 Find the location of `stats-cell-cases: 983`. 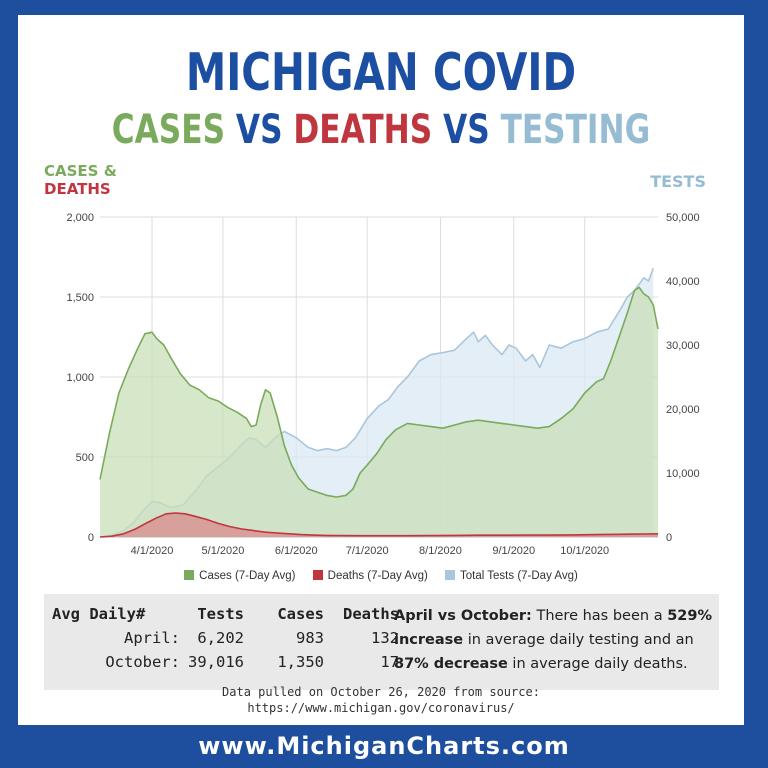

stats-cell-cases: 983 is located at coordinates (310, 638).